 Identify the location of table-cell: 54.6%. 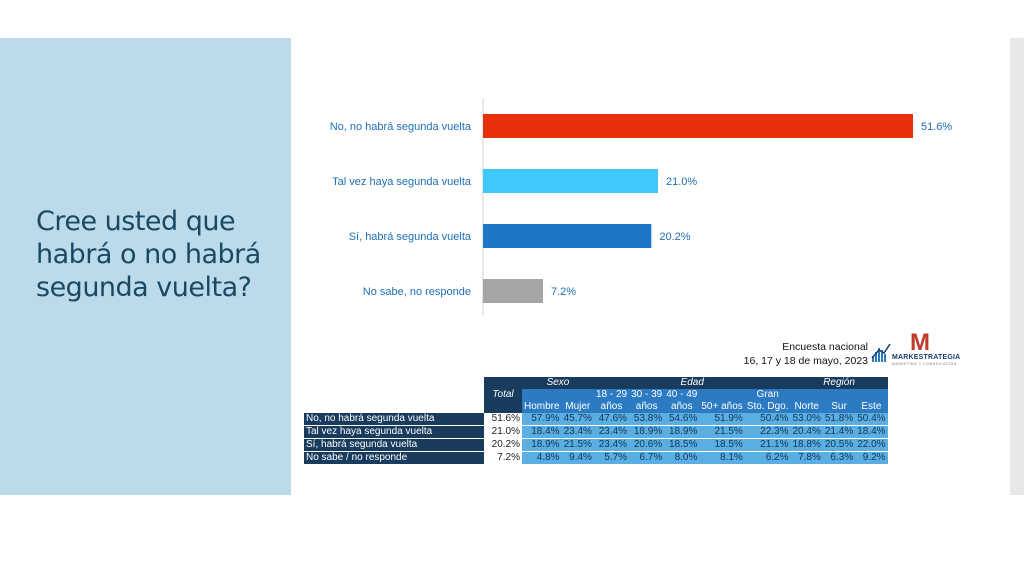
(682, 419).